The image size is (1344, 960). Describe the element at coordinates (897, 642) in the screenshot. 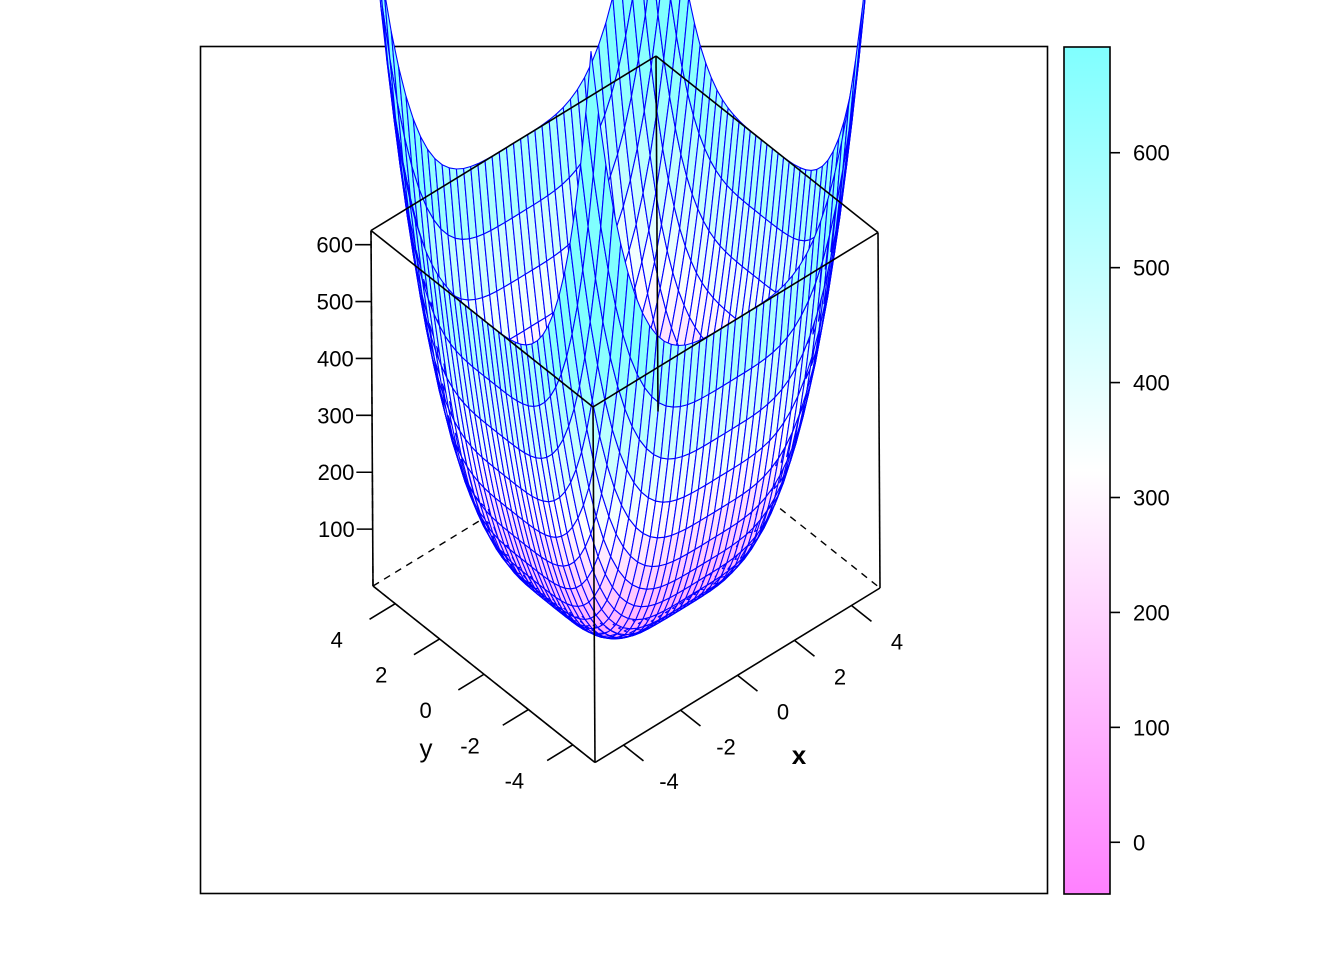

I see `x-tick-label: 4` at that location.